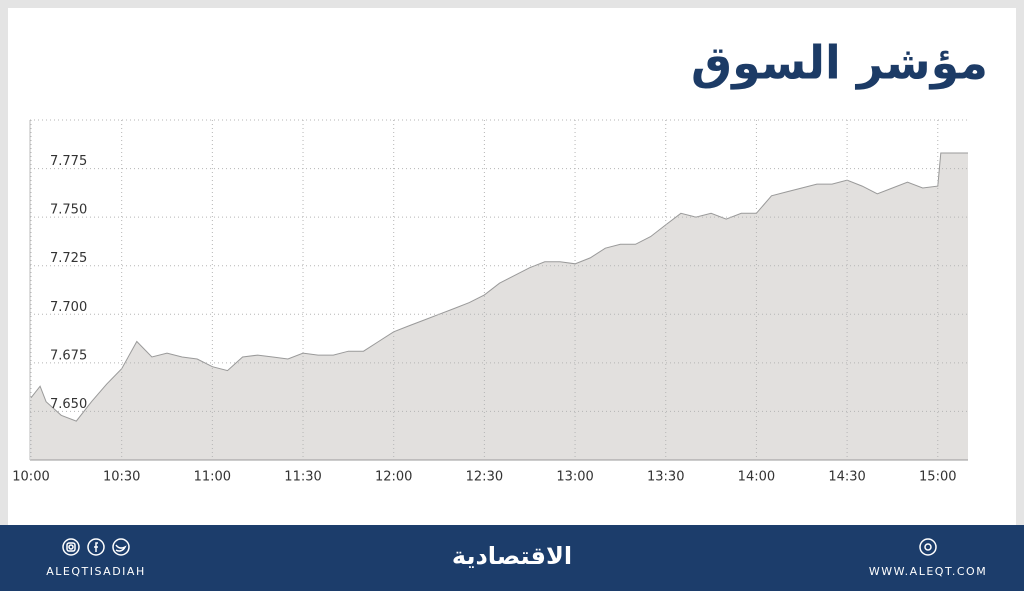 The width and height of the screenshot is (1024, 591). Describe the element at coordinates (302, 477) in the screenshot. I see `x-tick-label: 11:30` at that location.